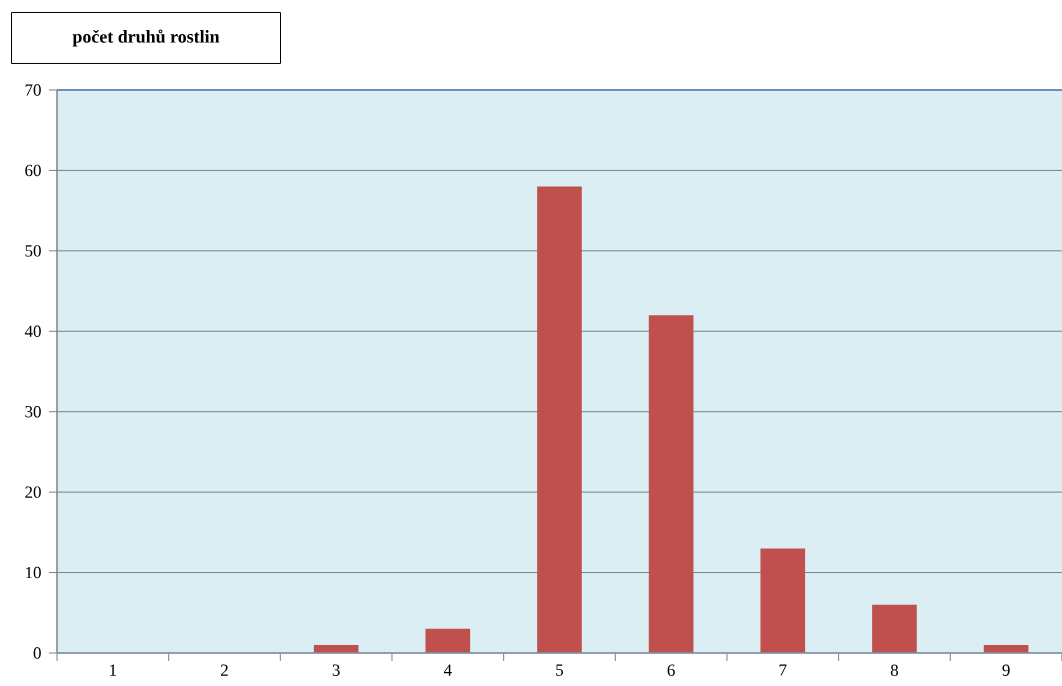  What do you see at coordinates (894, 670) in the screenshot?
I see `x-tick-label: 8` at bounding box center [894, 670].